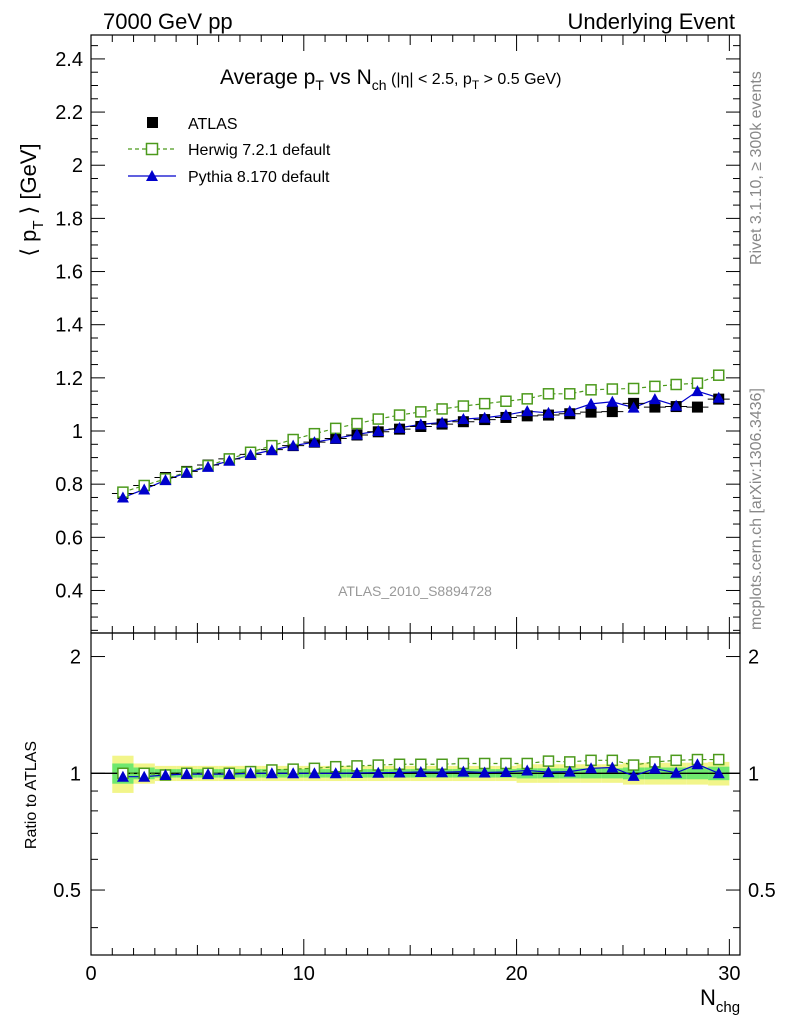 Image resolution: width=786 pixels, height=1024 pixels. I want to click on main-ytick-label: 0.8, so click(69, 485).